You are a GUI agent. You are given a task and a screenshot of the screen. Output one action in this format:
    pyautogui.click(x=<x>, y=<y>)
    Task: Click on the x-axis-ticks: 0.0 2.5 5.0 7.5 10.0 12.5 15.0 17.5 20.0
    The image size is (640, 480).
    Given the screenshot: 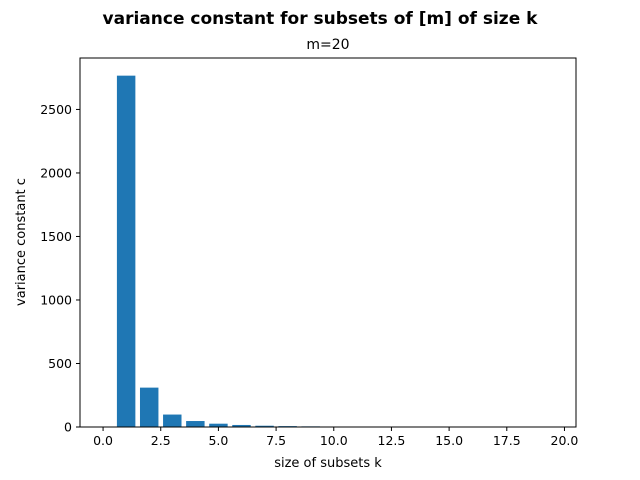 What is the action you would take?
    pyautogui.click(x=335, y=437)
    